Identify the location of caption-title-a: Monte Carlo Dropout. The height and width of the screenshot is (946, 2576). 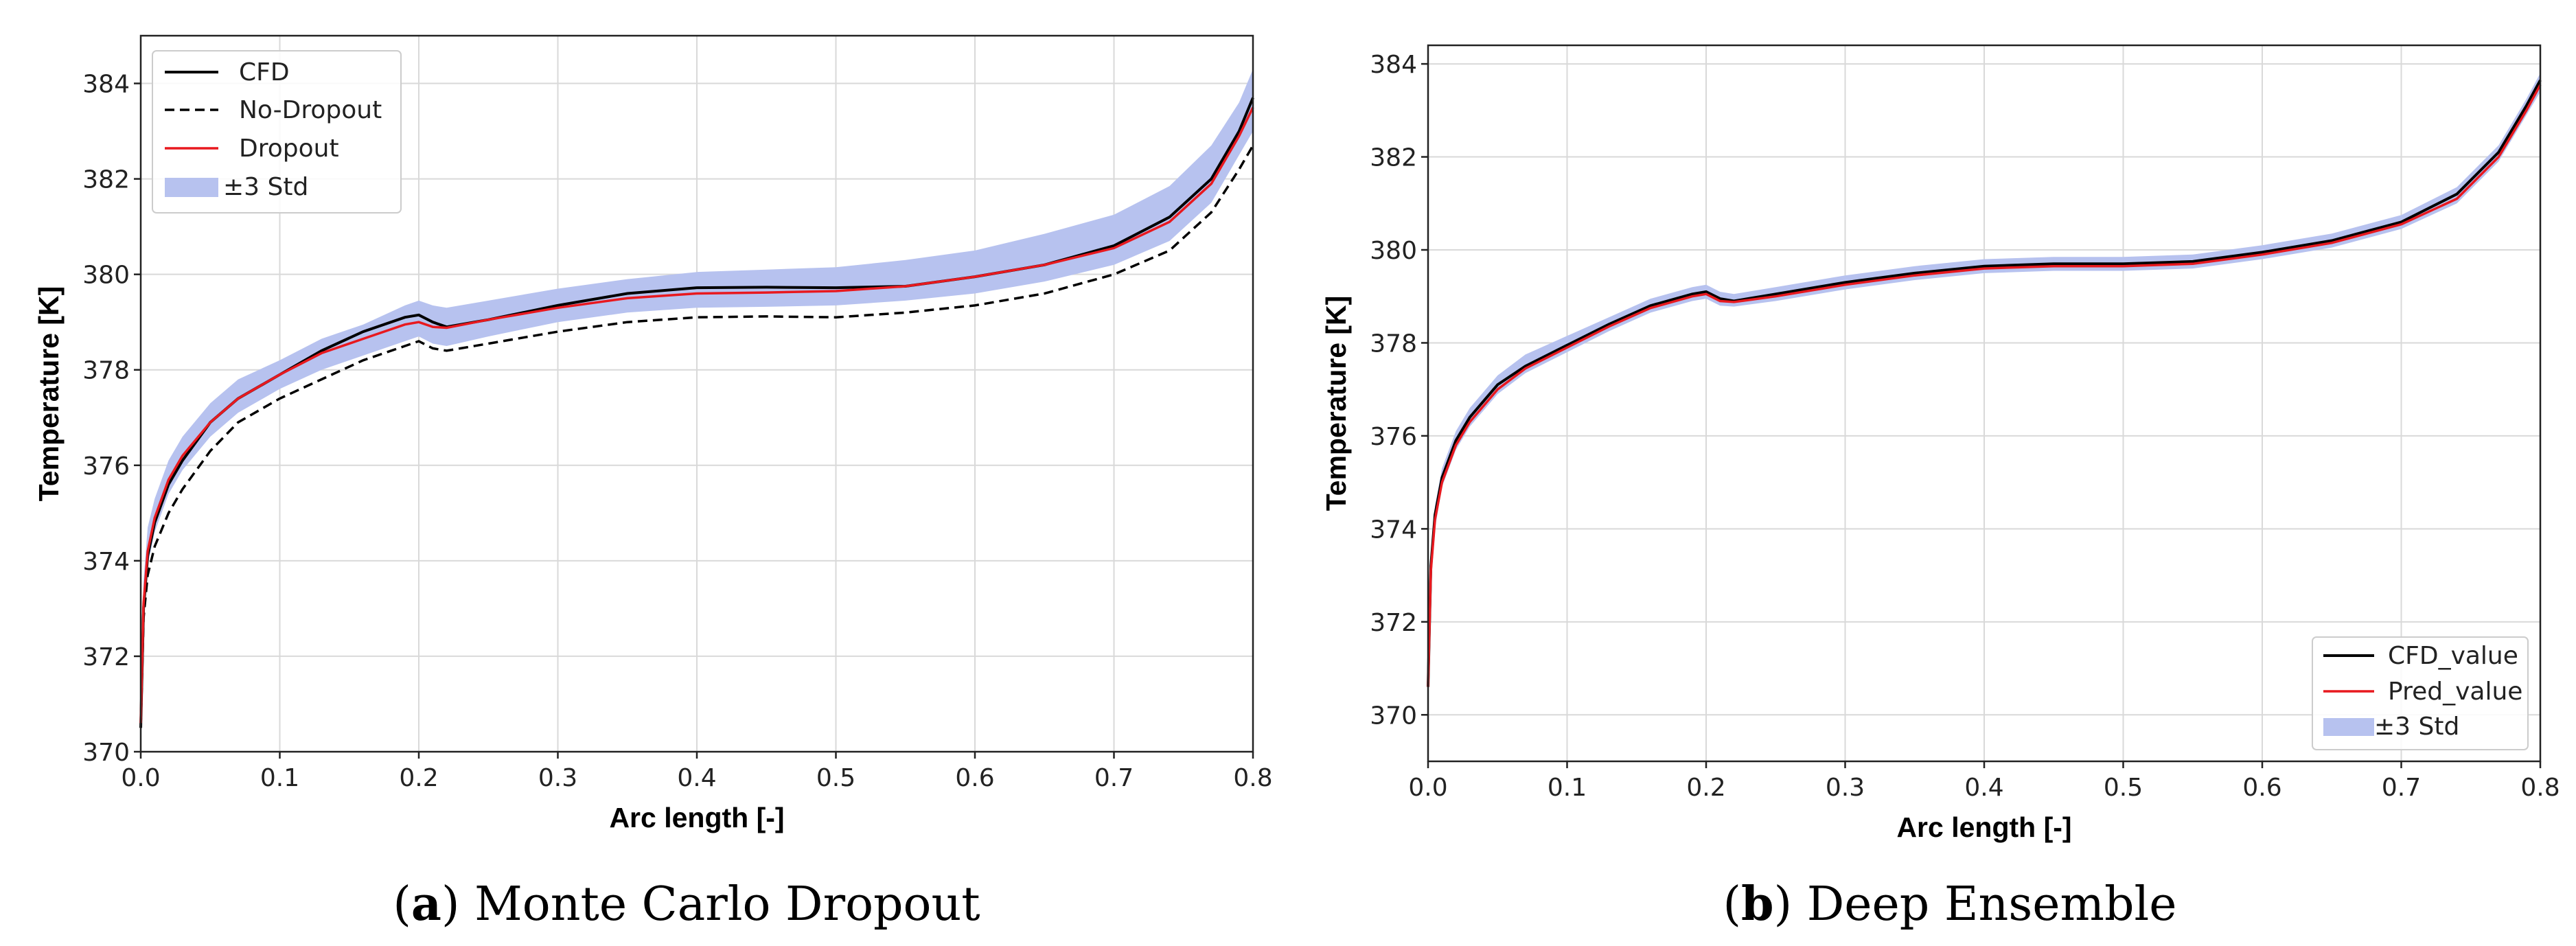
(727, 904).